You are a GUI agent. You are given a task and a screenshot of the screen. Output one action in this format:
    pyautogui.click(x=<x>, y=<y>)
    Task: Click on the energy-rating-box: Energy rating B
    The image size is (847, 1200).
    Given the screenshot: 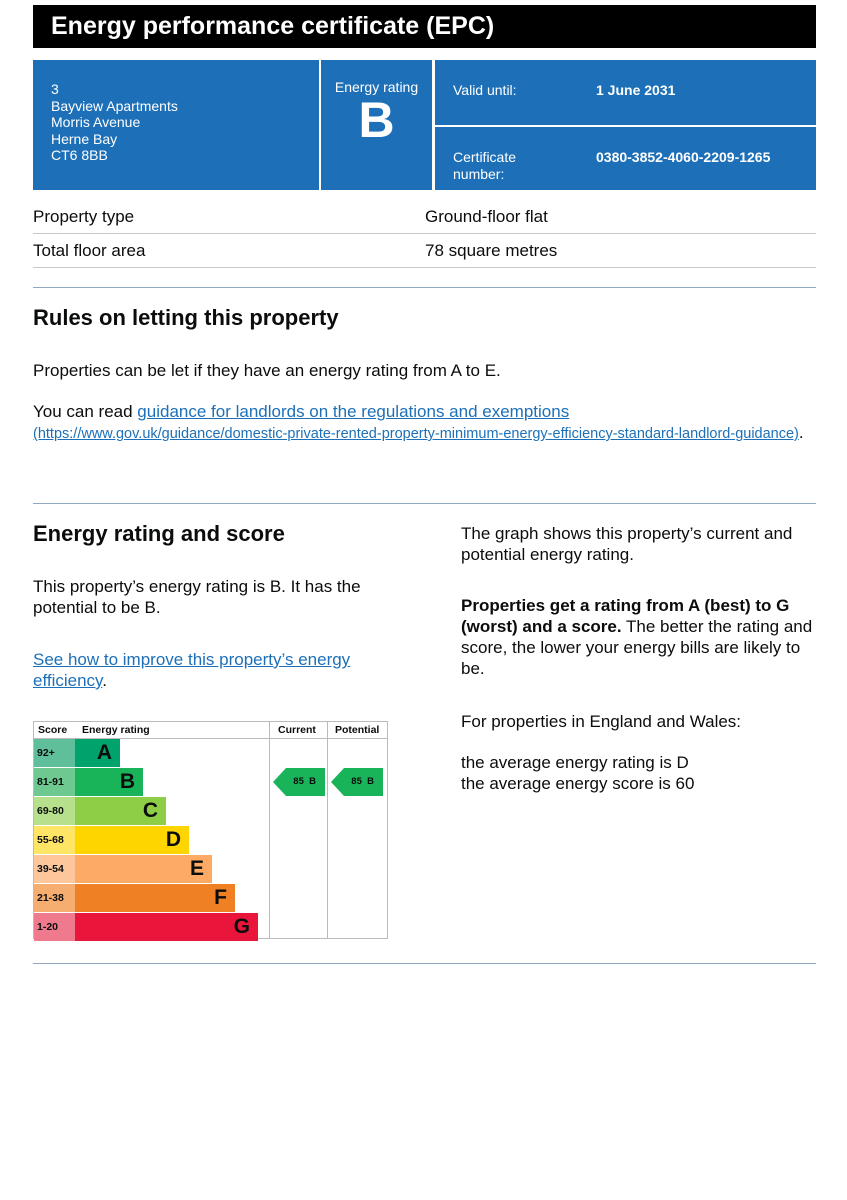 What is the action you would take?
    pyautogui.click(x=376, y=125)
    